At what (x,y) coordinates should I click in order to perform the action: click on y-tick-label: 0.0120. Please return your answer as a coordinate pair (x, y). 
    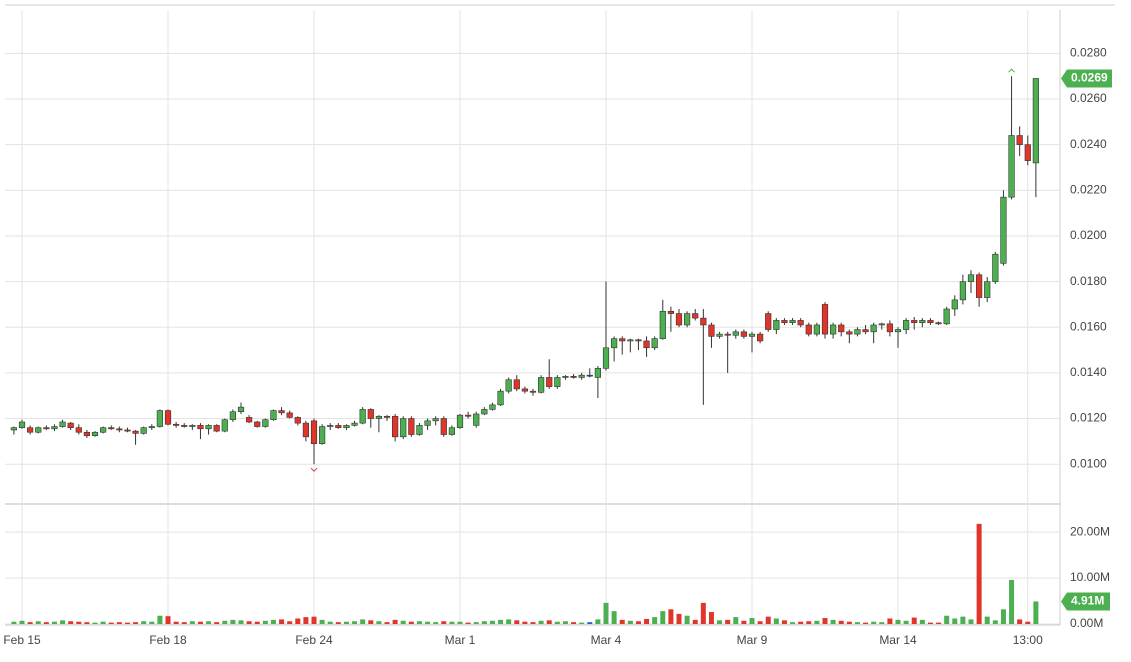
    Looking at the image, I should click on (1088, 418).